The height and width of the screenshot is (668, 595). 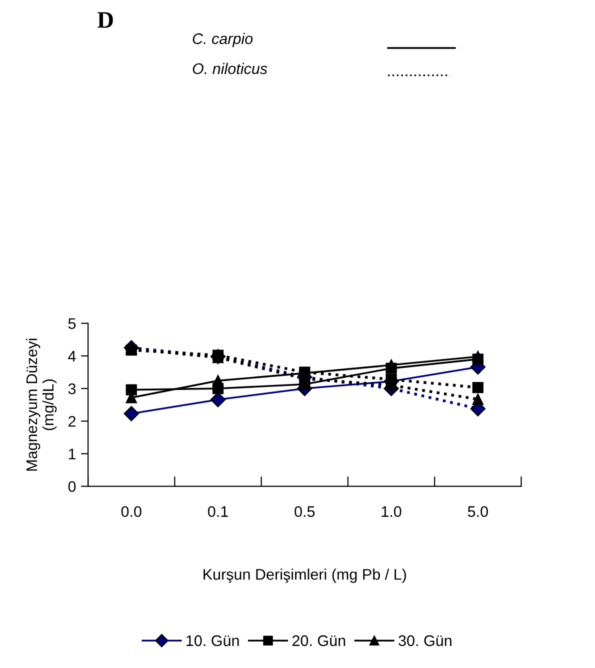 I want to click on text: C. carpio, so click(x=222, y=40).